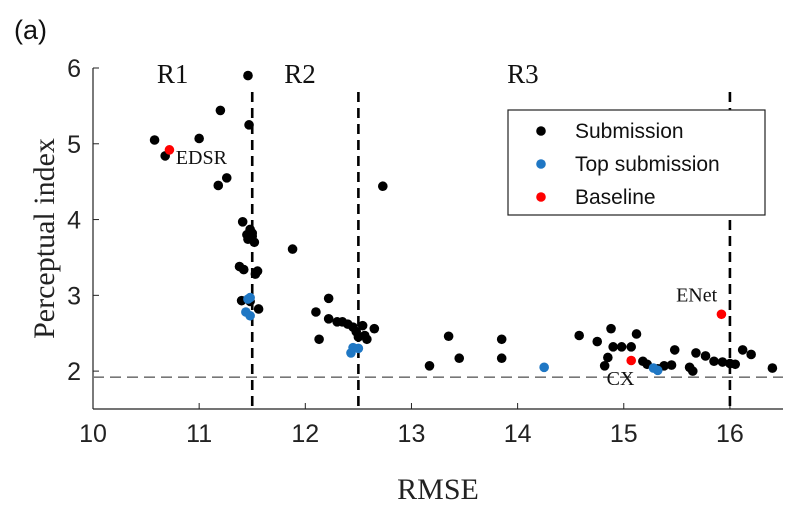 The image size is (798, 511). Describe the element at coordinates (199, 434) in the screenshot. I see `x-tick-label: 11` at that location.